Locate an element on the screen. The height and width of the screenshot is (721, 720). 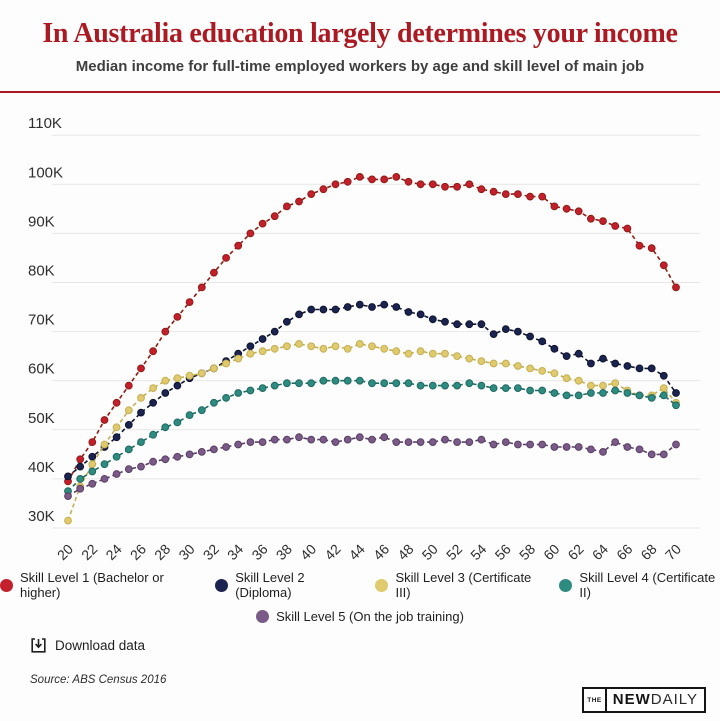
legend-item-skill-level-1: Skill Level 1 (Bachelor or higher) is located at coordinates (97, 585).